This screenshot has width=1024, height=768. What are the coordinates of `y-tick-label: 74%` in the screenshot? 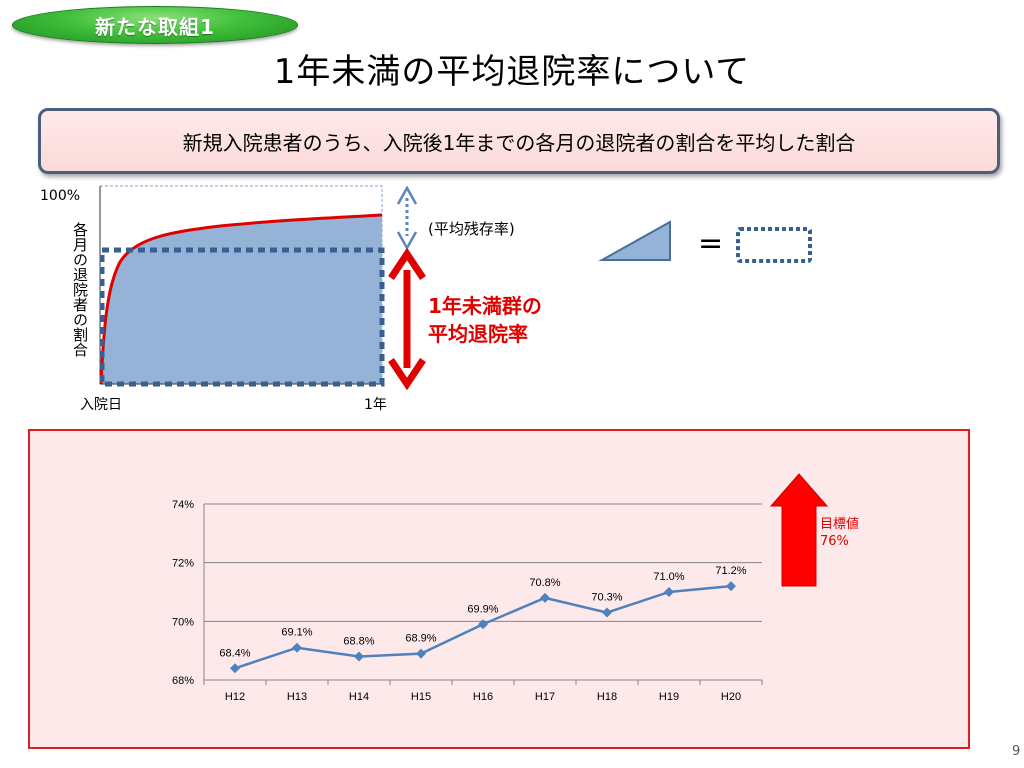 It's located at (183, 505).